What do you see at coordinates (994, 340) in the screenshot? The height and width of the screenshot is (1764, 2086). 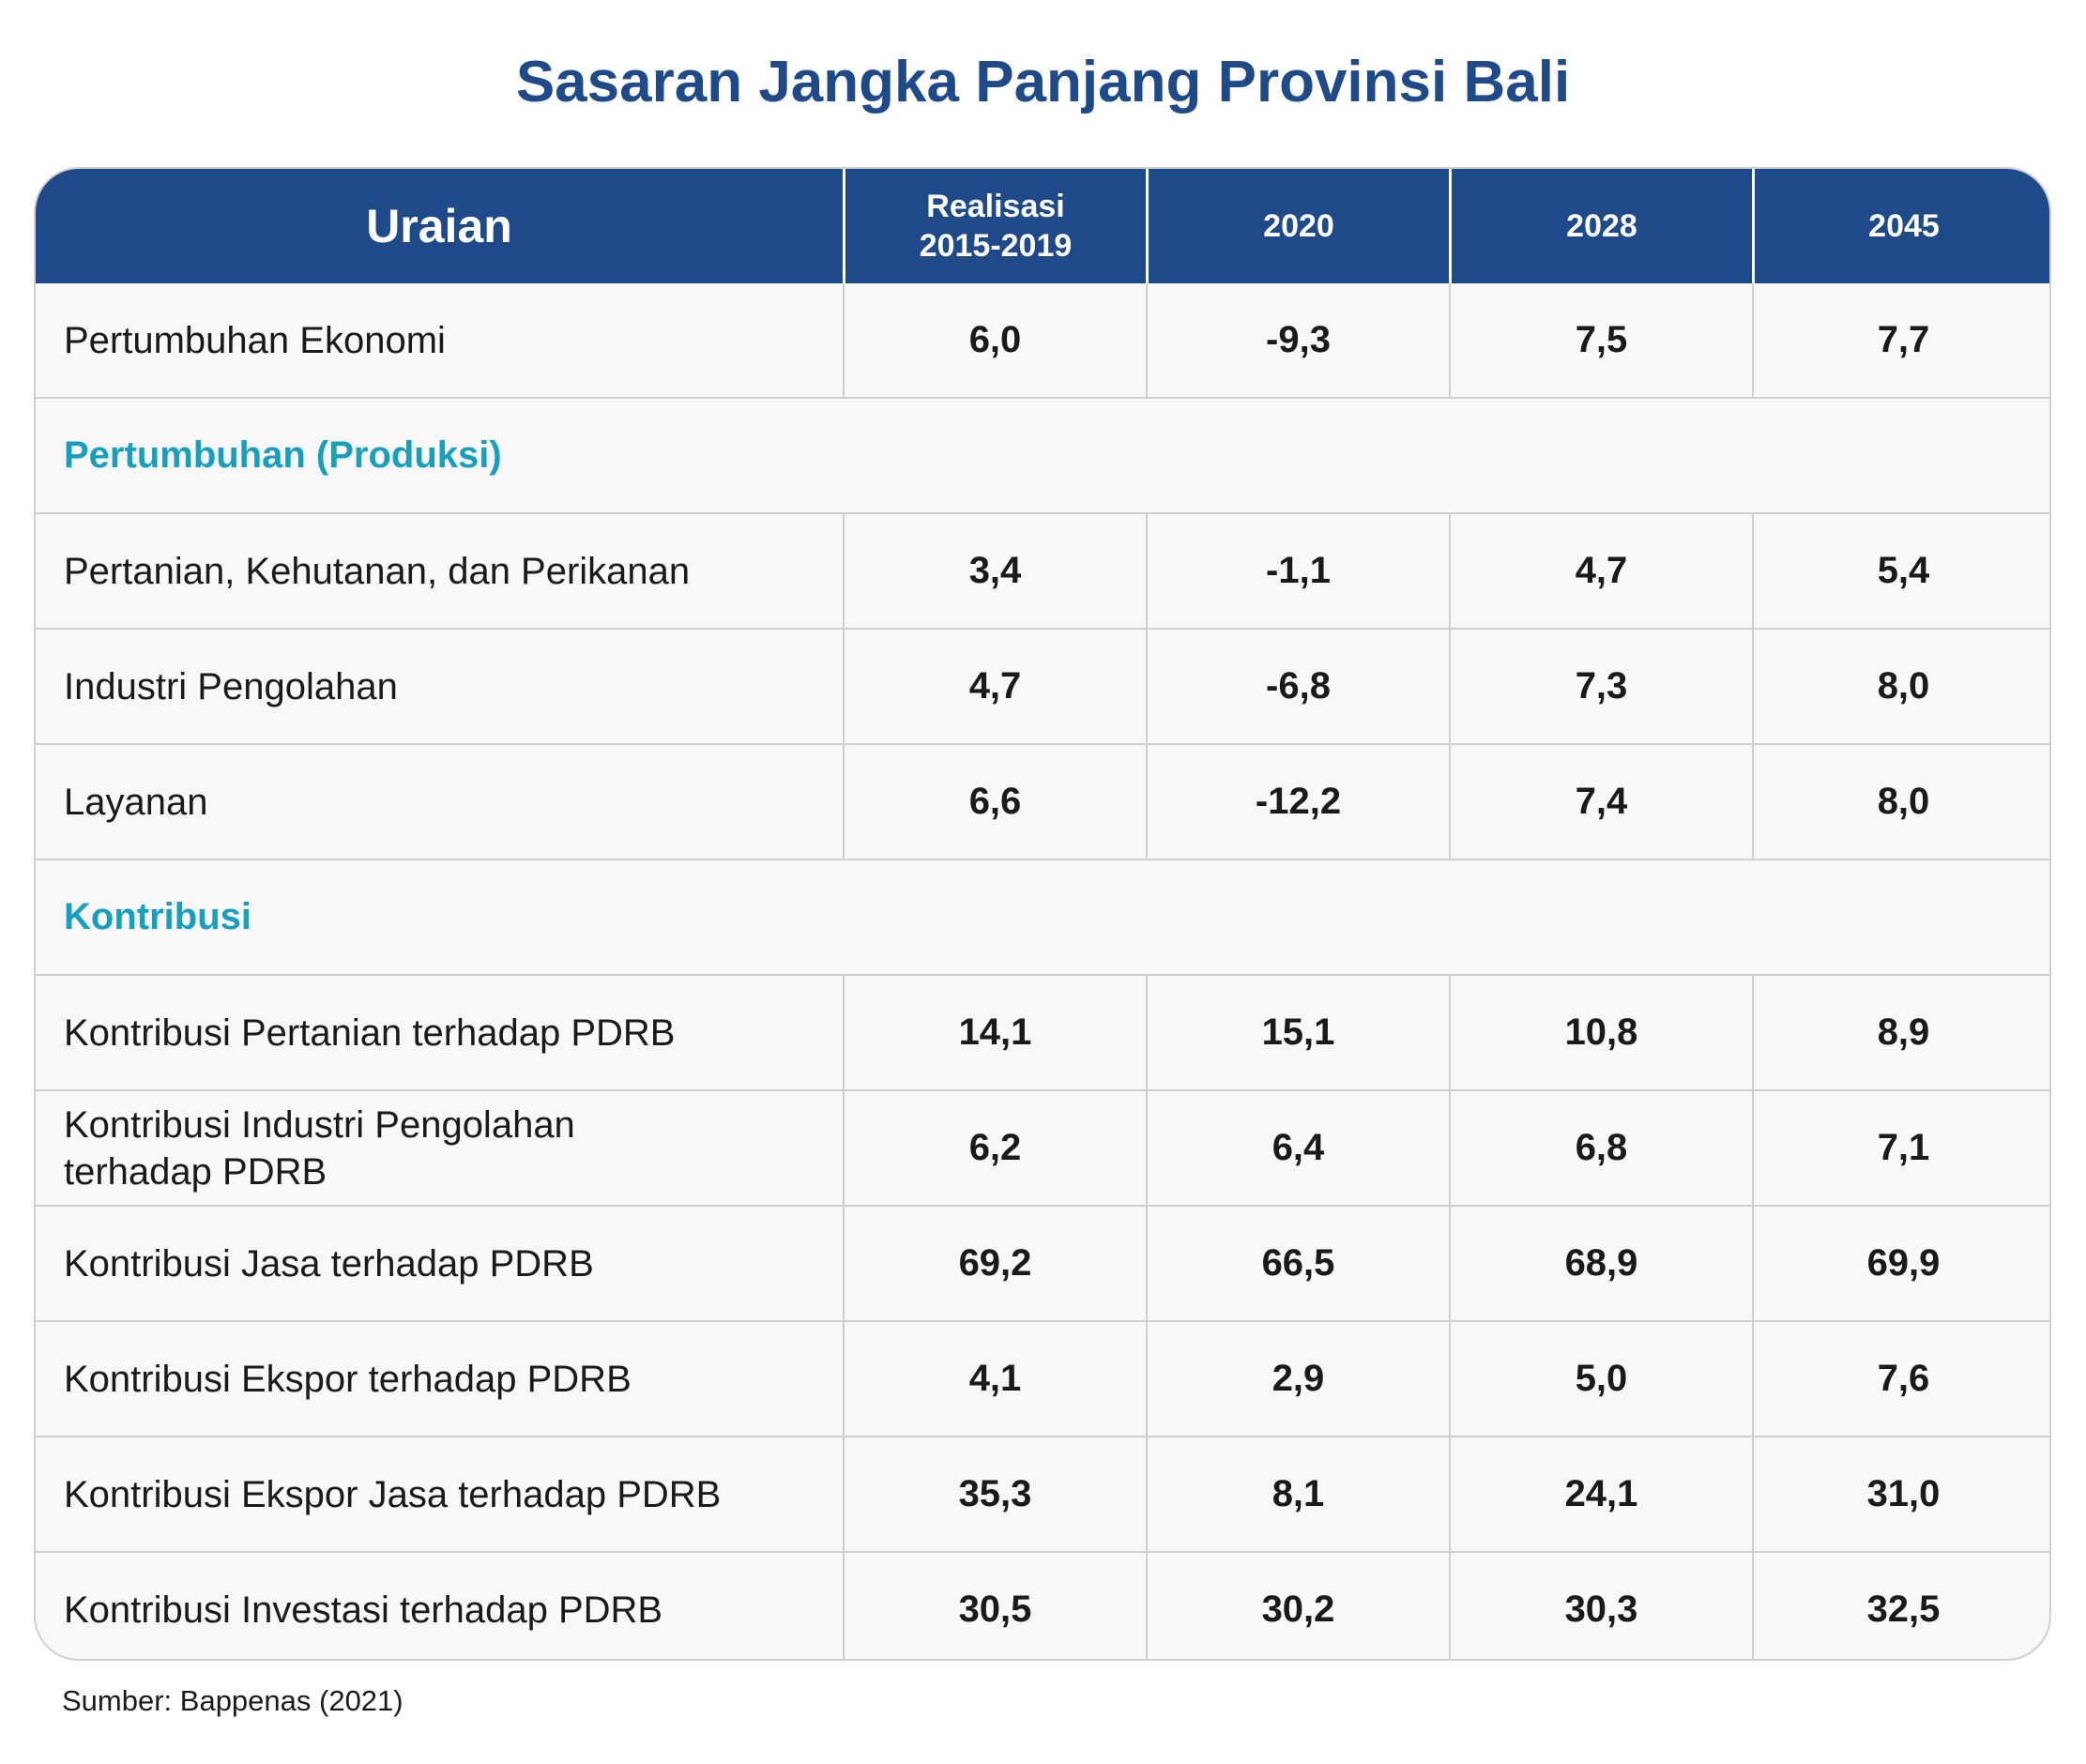 I see `value-realisasi: 6,0` at bounding box center [994, 340].